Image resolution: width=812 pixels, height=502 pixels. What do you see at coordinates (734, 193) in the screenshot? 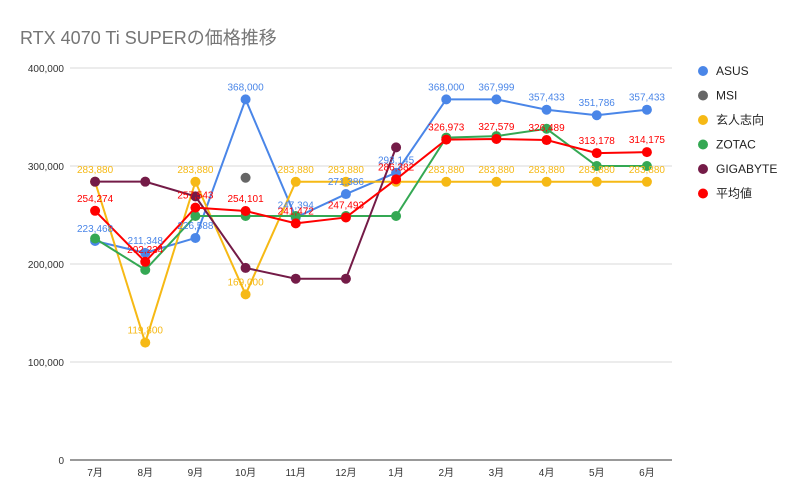
I see `legend-label: 平均値` at bounding box center [734, 193].